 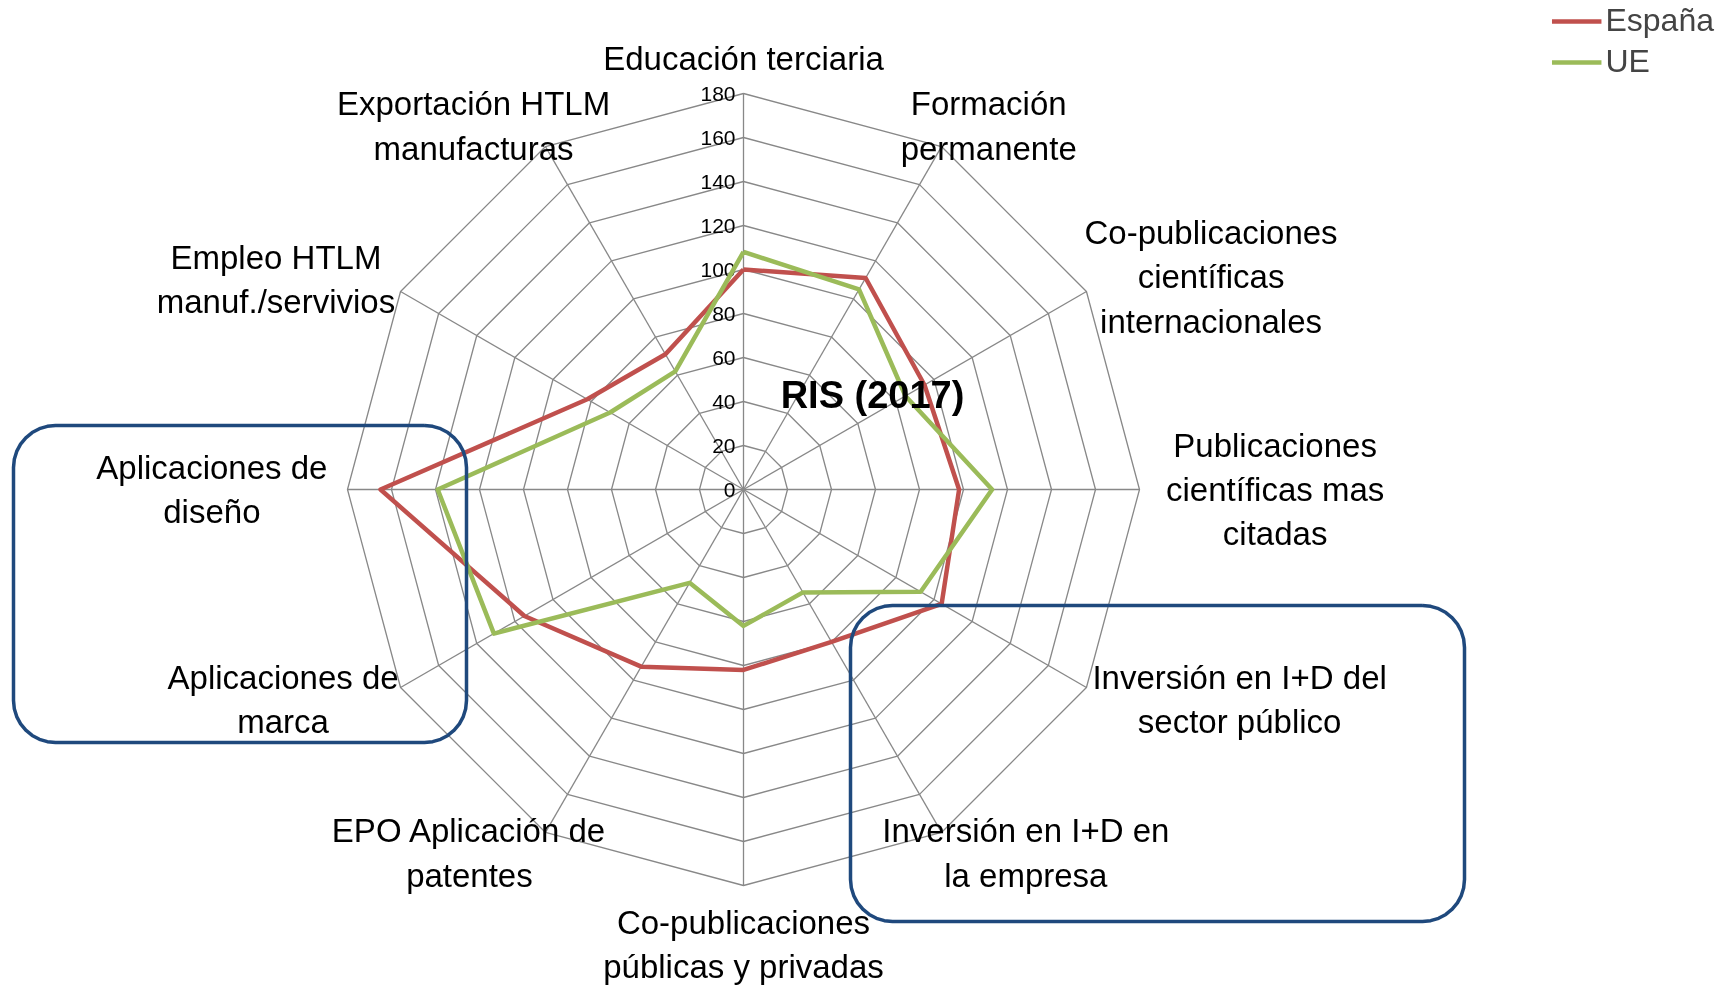 I want to click on y-tick-label: 20, so click(x=724, y=445).